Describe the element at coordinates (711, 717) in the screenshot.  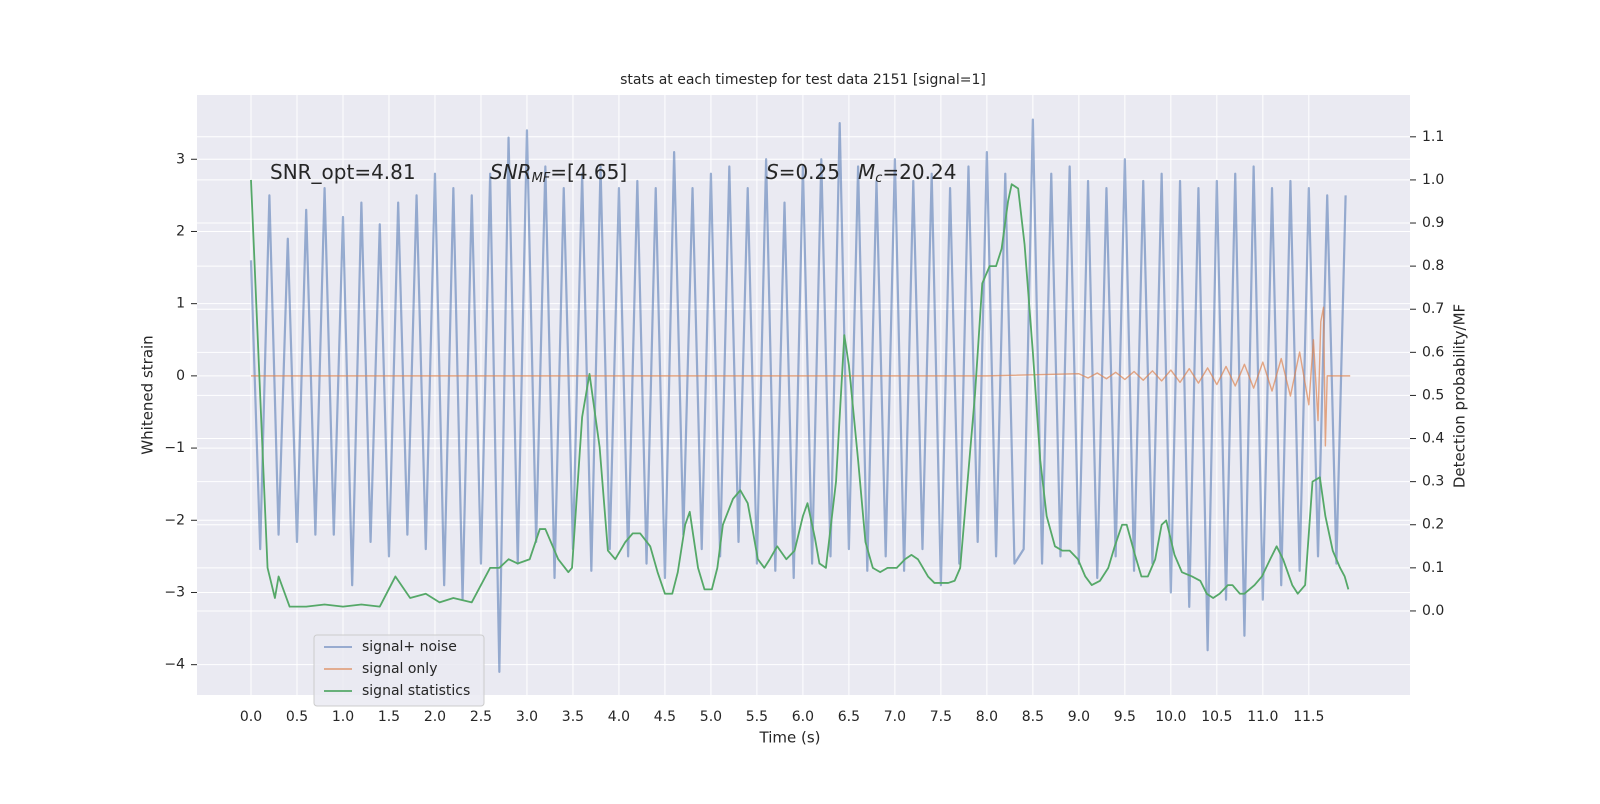
I see `x-tick-label: 5.0` at that location.